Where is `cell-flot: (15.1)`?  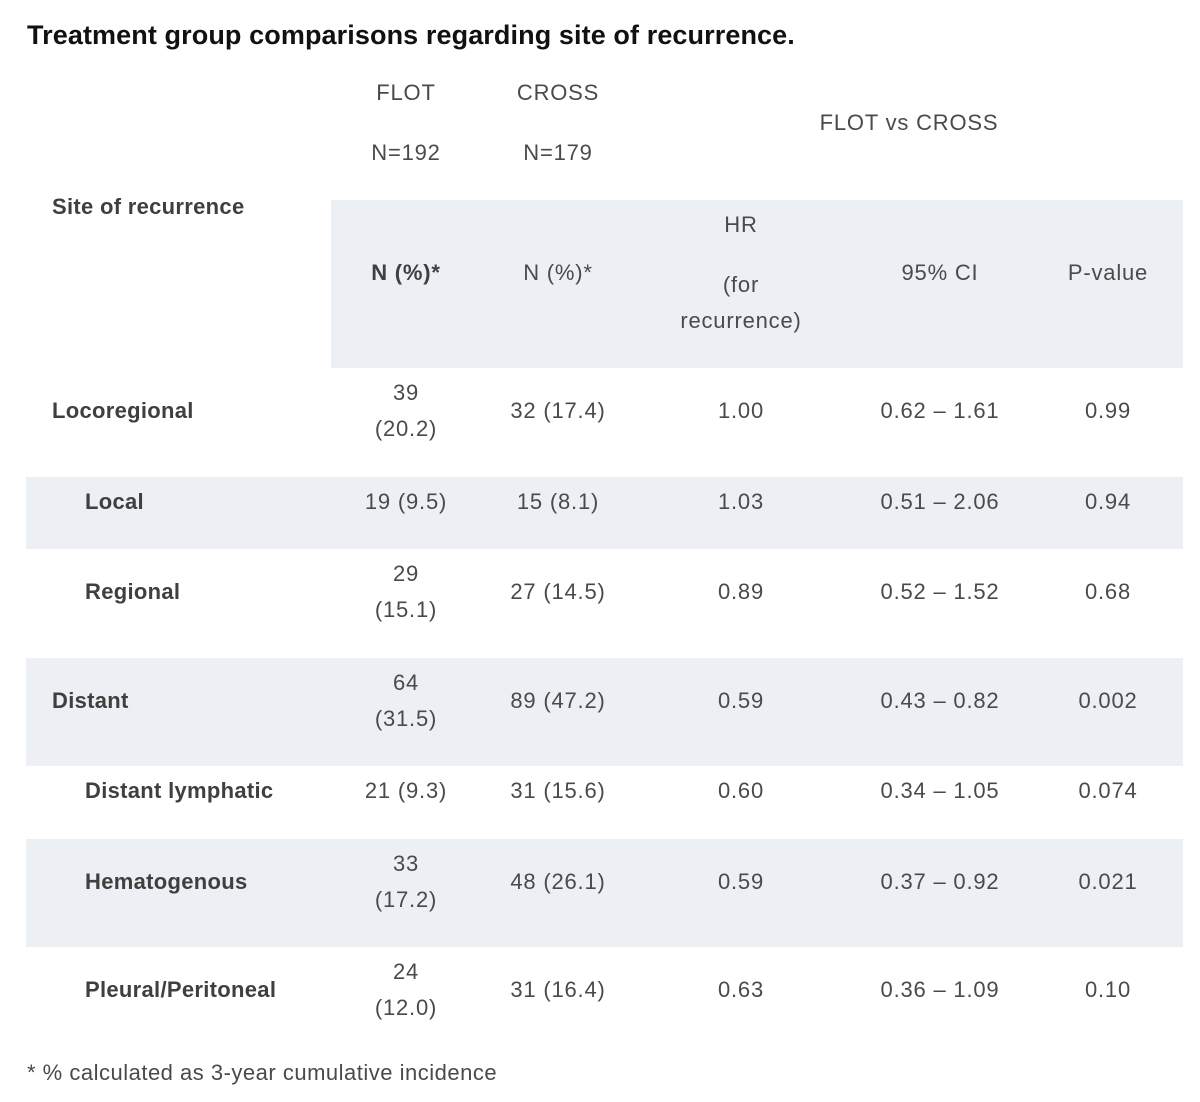
cell-flot: (15.1) is located at coordinates (406, 609).